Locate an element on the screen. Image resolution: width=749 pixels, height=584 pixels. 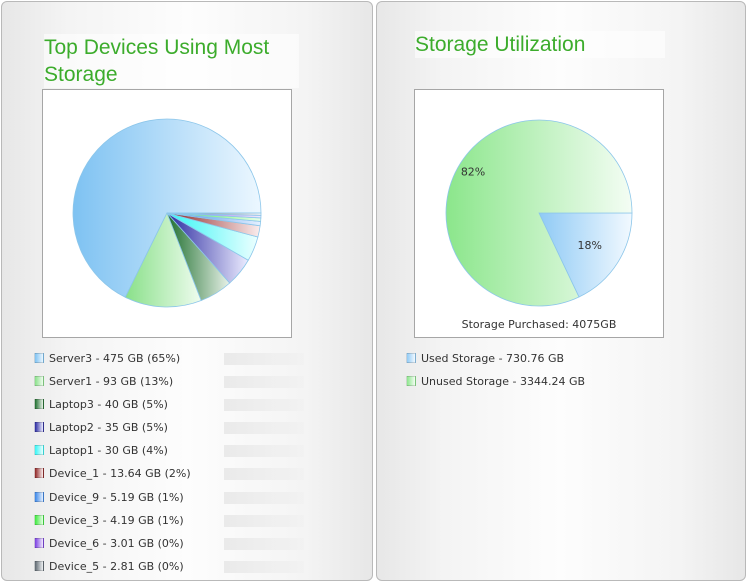
storage-utilization-pie: 18% 82% Storage Purchased: 4075GB is located at coordinates (539, 225).